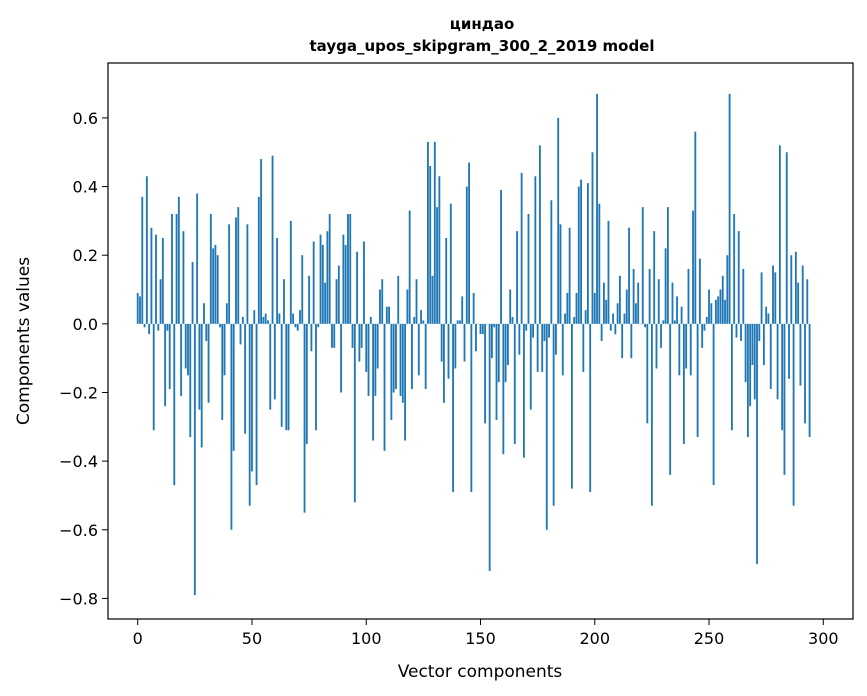 This screenshot has height=696, width=867. Describe the element at coordinates (78, 461) in the screenshot. I see `y-tick-label: −0.4` at that location.